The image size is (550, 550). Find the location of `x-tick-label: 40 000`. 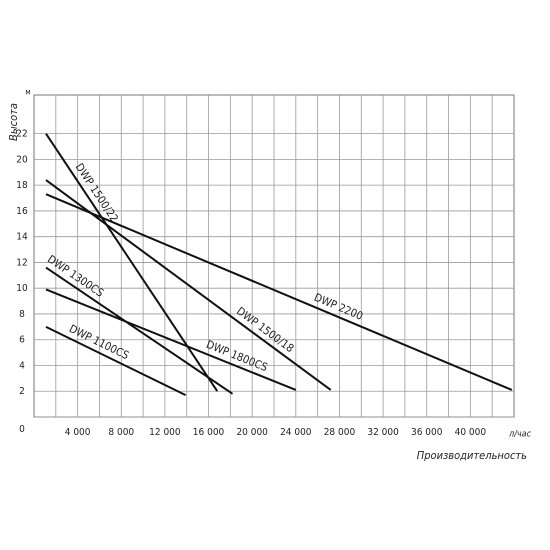

x-tick-label: 40 000 is located at coordinates (471, 432).